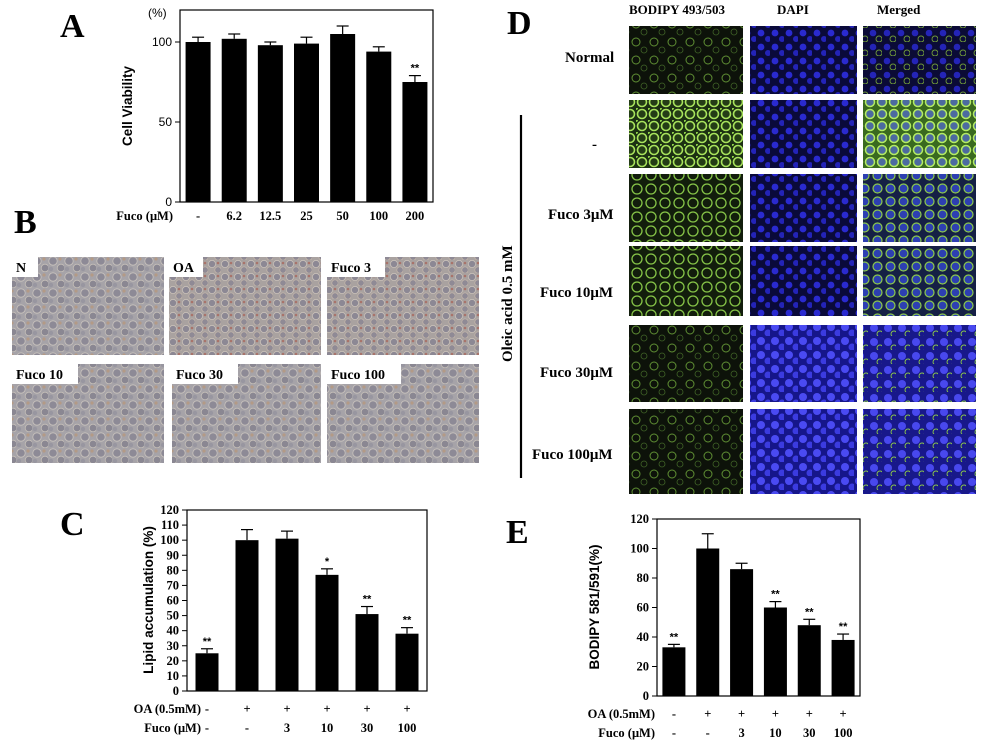 This screenshot has height=745, width=991. I want to click on y-tick-label: 40, so click(173, 631).